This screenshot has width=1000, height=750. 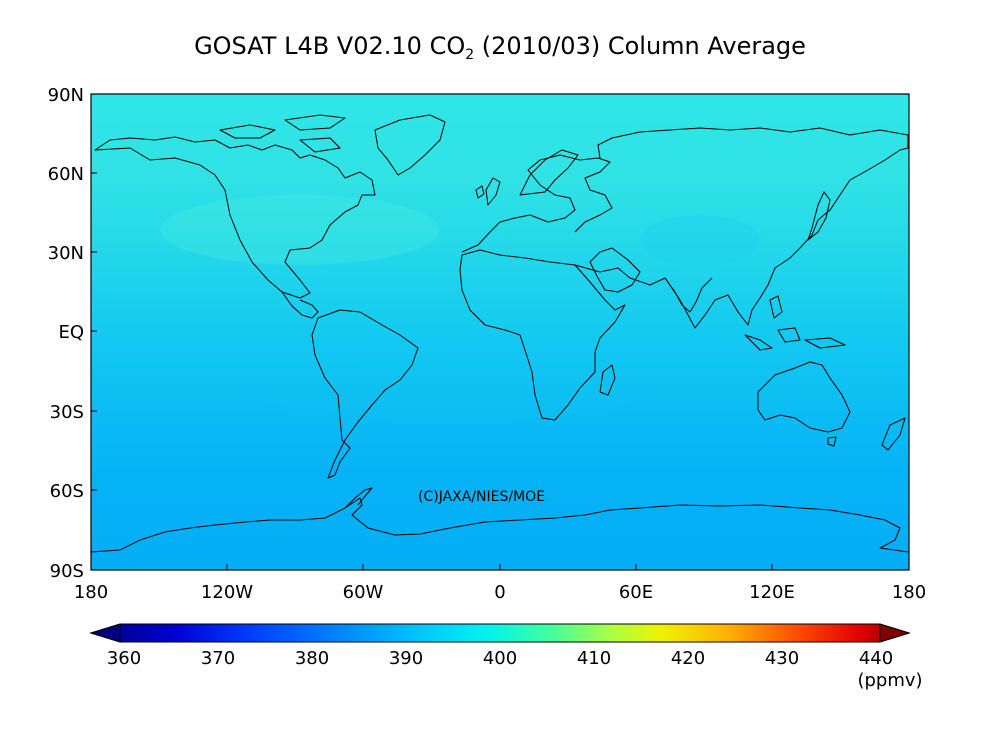 What do you see at coordinates (67, 412) in the screenshot?
I see `lat-label-30s: 30S` at bounding box center [67, 412].